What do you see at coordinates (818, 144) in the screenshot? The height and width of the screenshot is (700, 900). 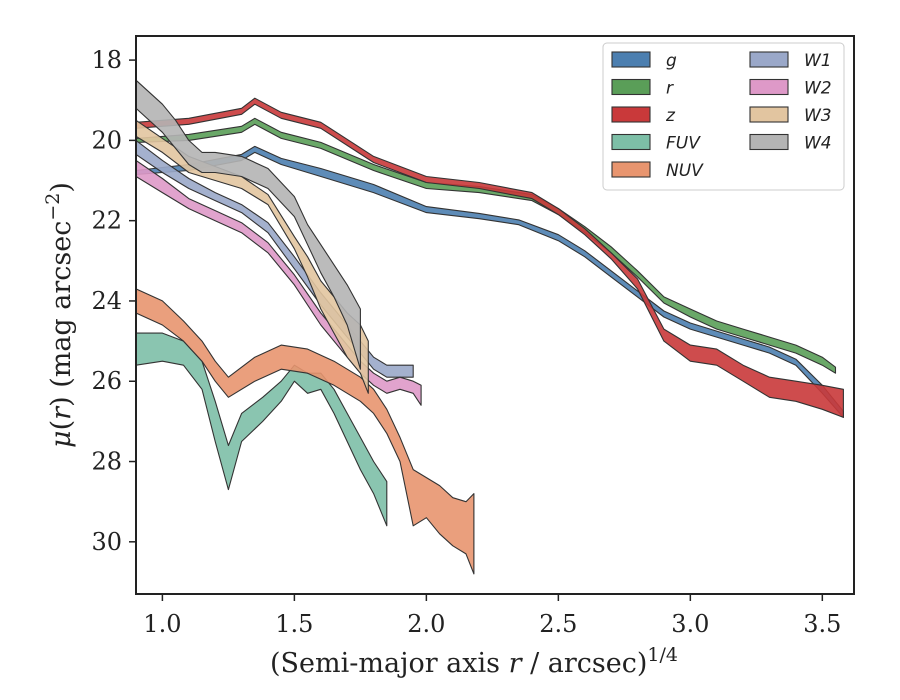 I see `svg-text: W4` at bounding box center [818, 144].